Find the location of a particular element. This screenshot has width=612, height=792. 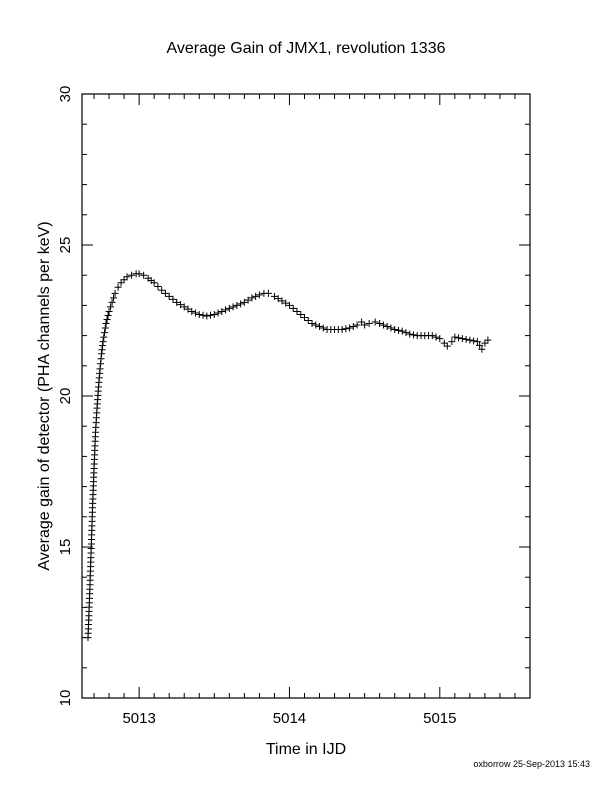

chart-title: Average Gain of JMX1, revolution 1336 is located at coordinates (306, 48).